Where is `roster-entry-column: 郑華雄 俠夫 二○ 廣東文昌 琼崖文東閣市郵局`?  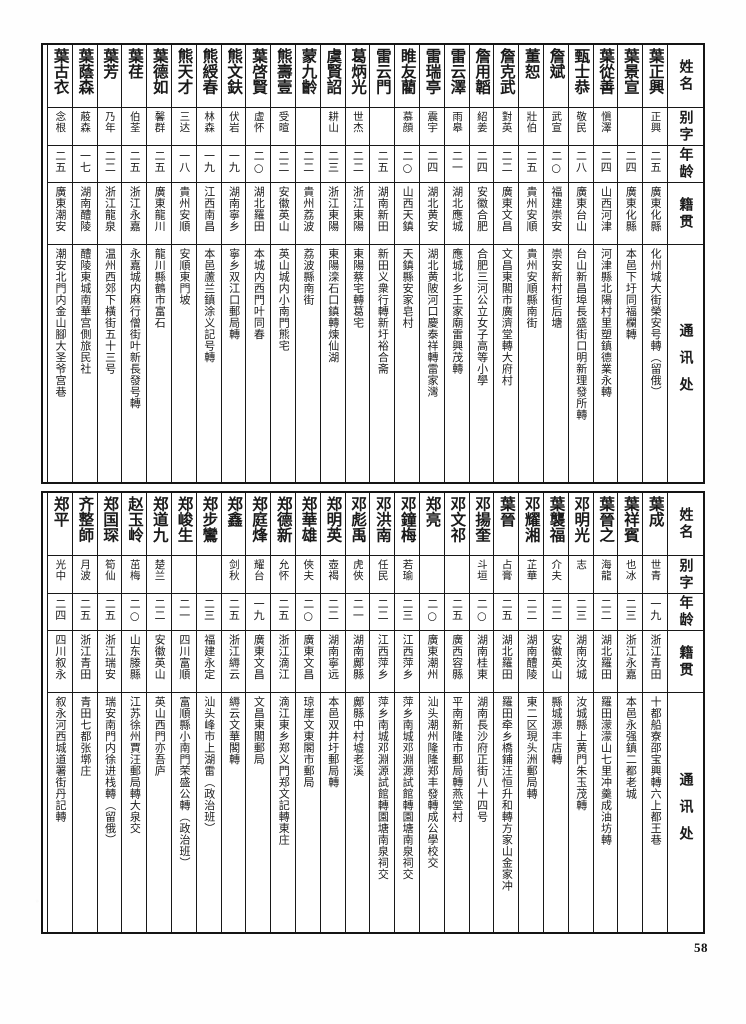
roster-entry-column: 郑華雄 俠夫 二○ 廣東文昌 琼崖文東閣市郵局 is located at coordinates (307, 712).